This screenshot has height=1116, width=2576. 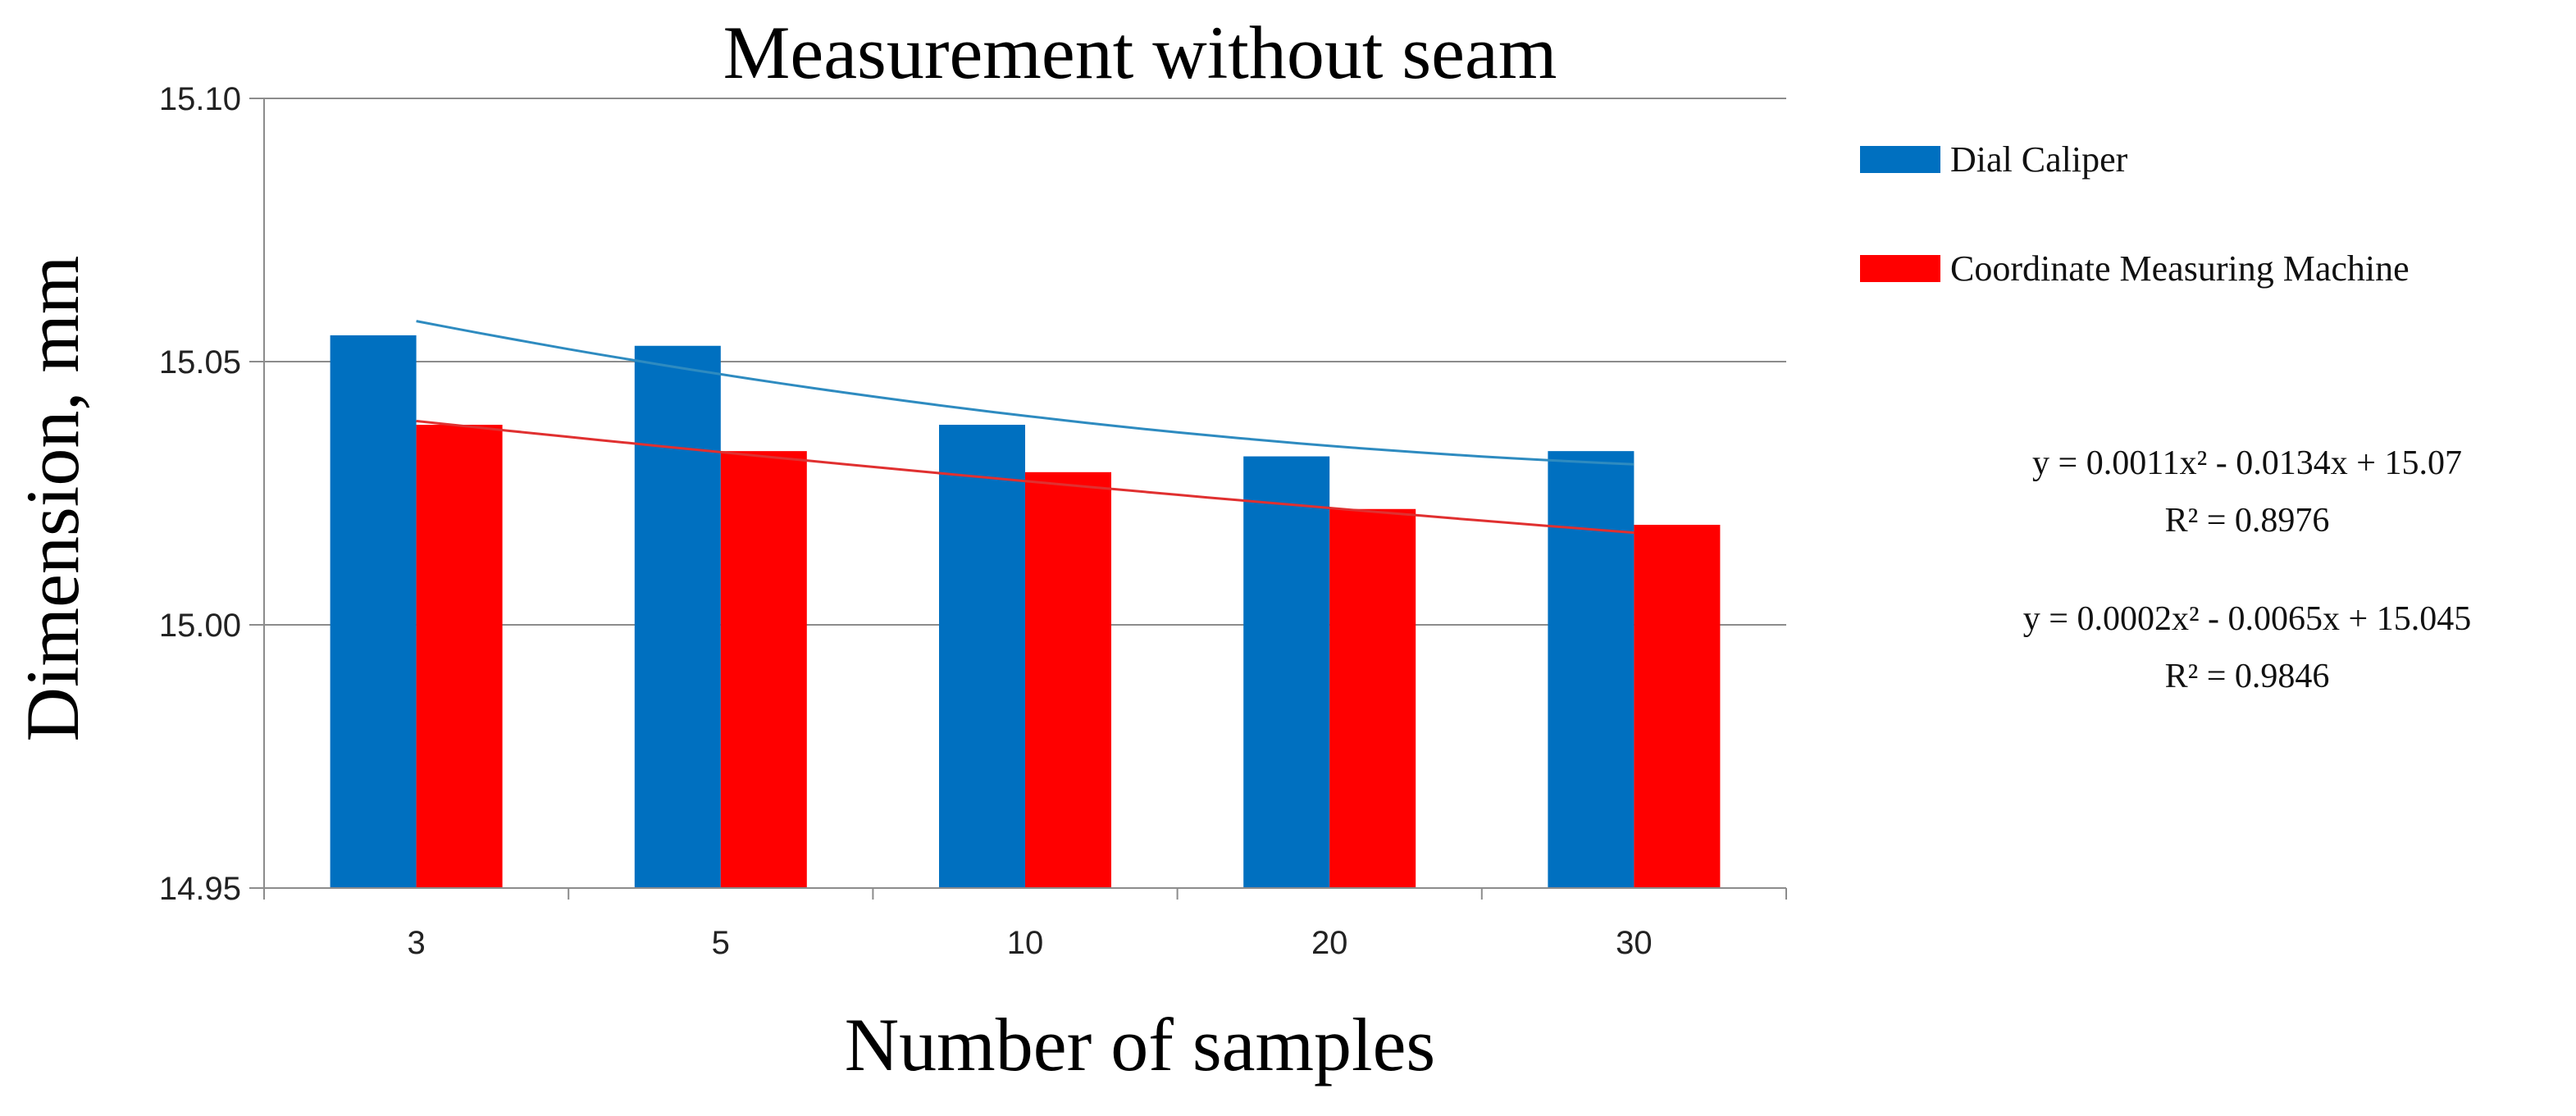 What do you see at coordinates (200, 889) in the screenshot?
I see `y-tick-label-0: 14.95` at bounding box center [200, 889].